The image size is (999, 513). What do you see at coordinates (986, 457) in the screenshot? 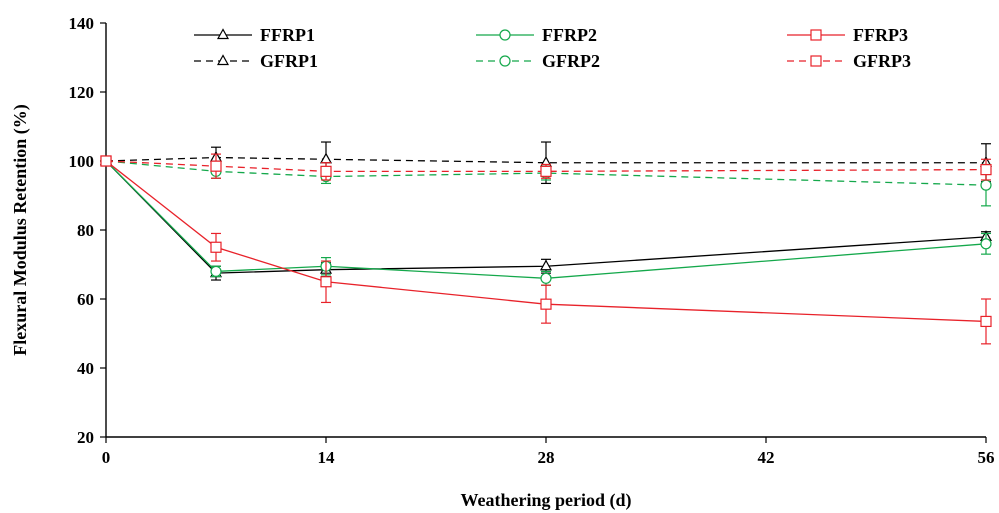
I see `x-tick-label: 56` at bounding box center [986, 457].